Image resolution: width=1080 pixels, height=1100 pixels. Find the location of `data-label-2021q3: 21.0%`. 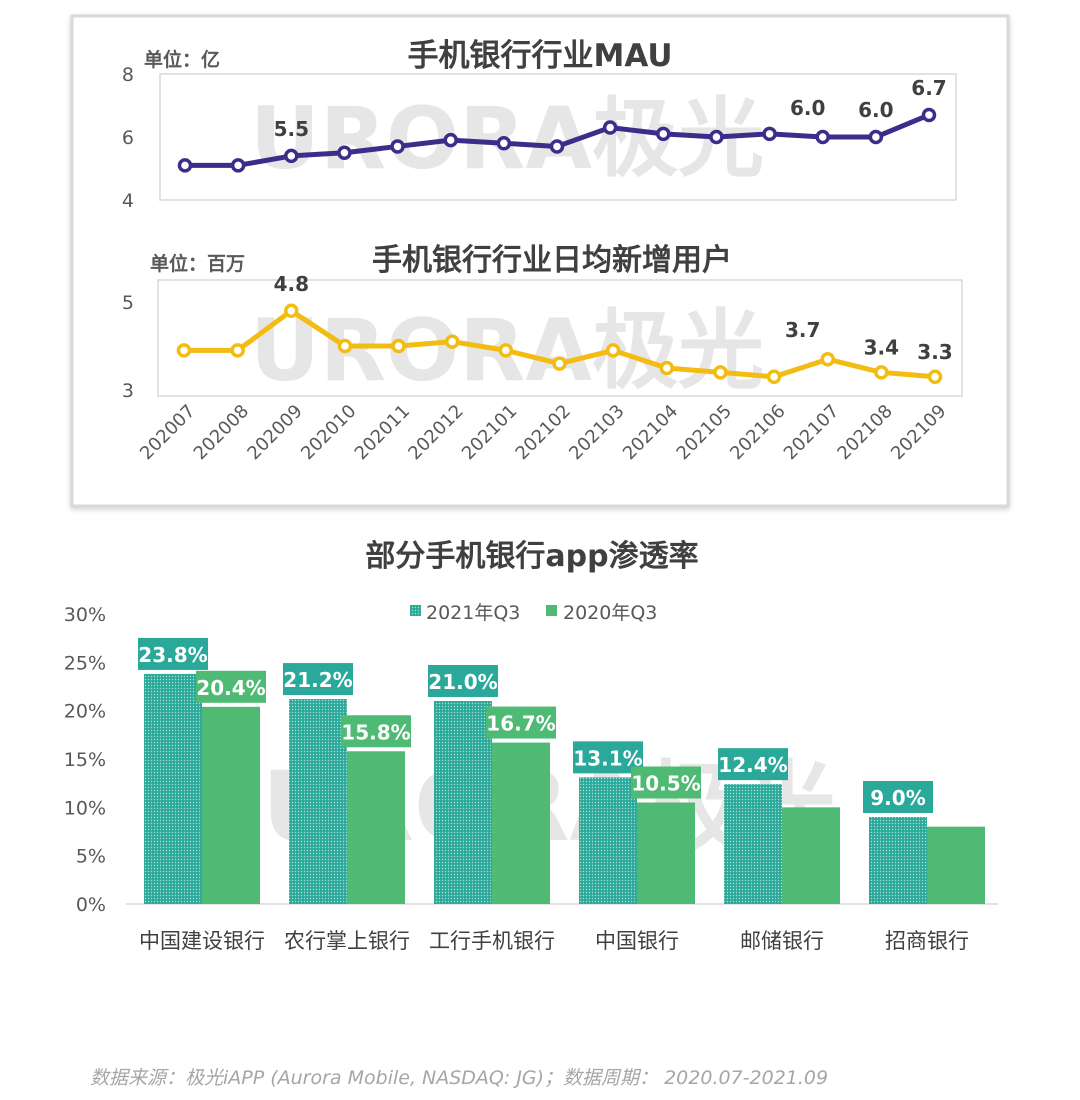

data-label-2021q3: 21.0% is located at coordinates (462, 682).